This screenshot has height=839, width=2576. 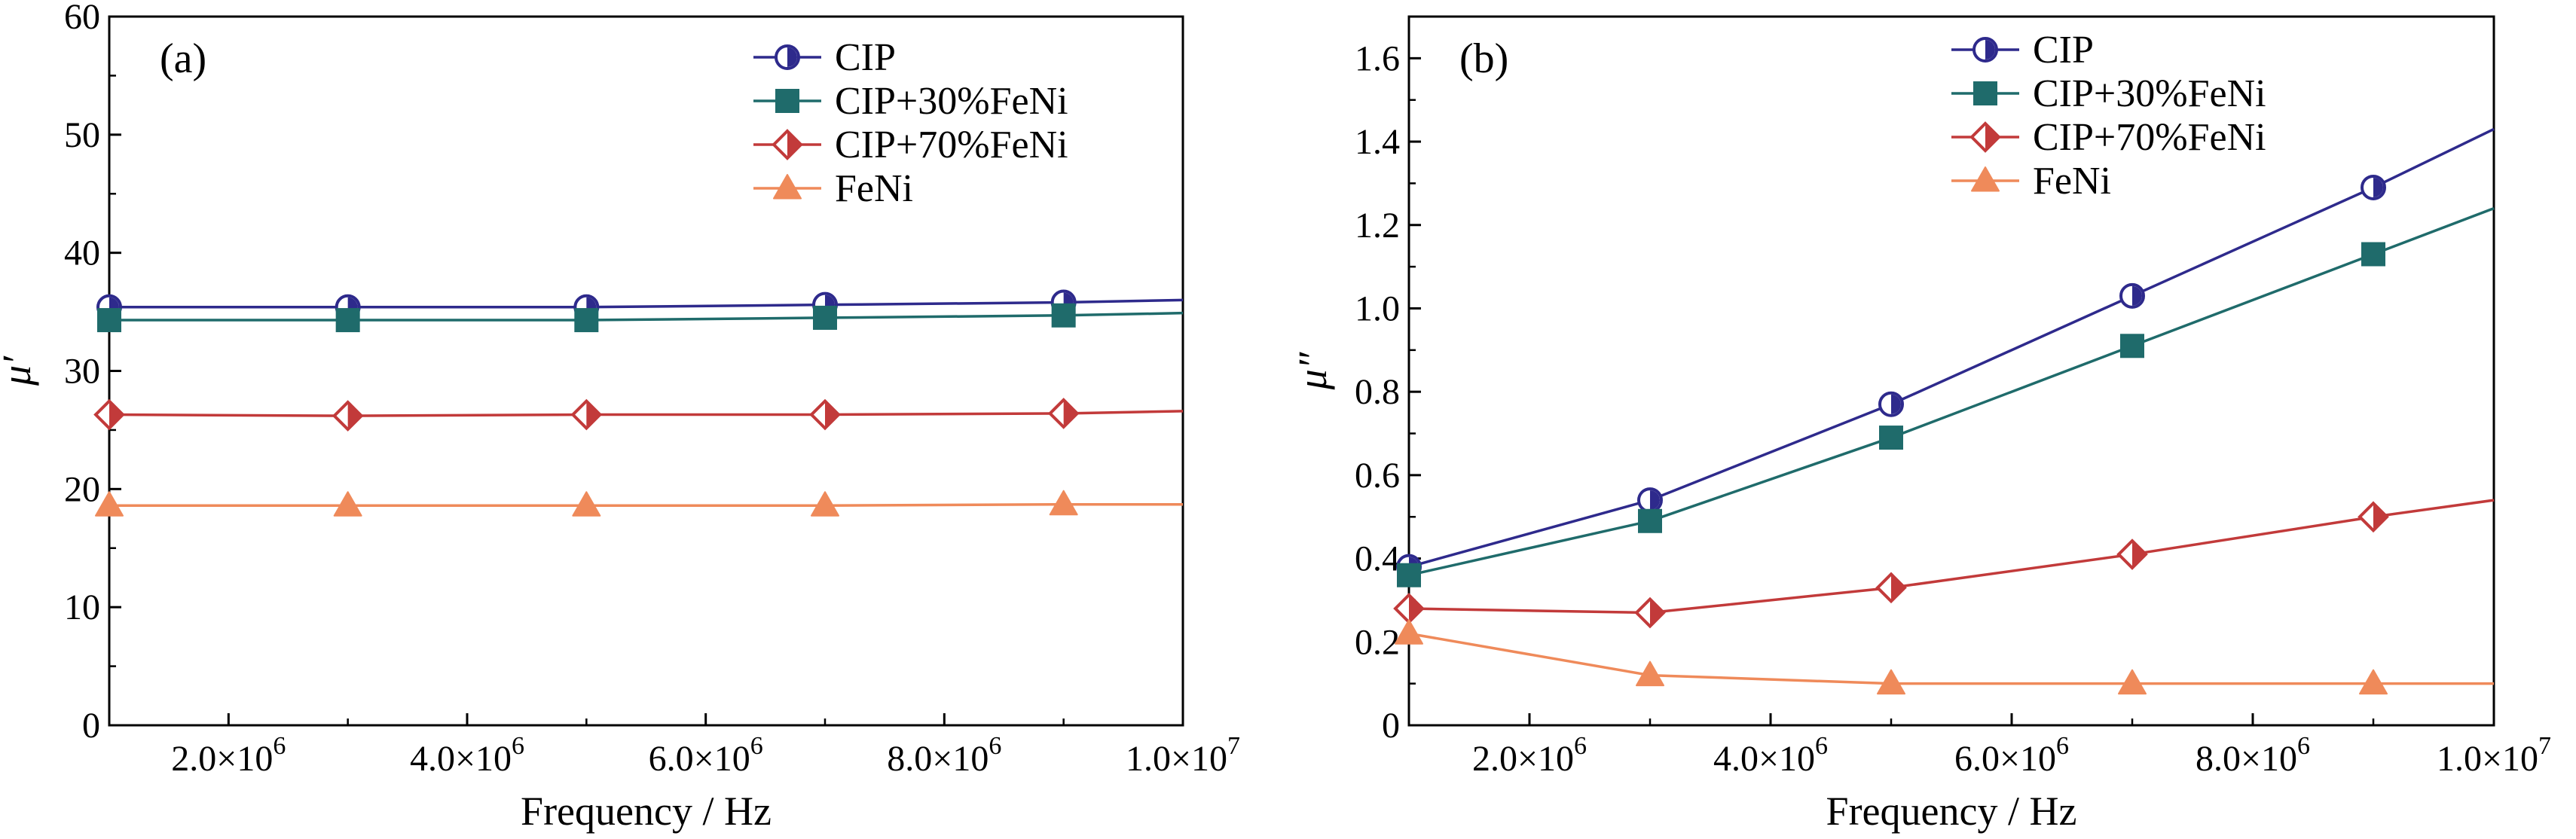 I want to click on series-cip-30-feni, so click(x=640, y=318).